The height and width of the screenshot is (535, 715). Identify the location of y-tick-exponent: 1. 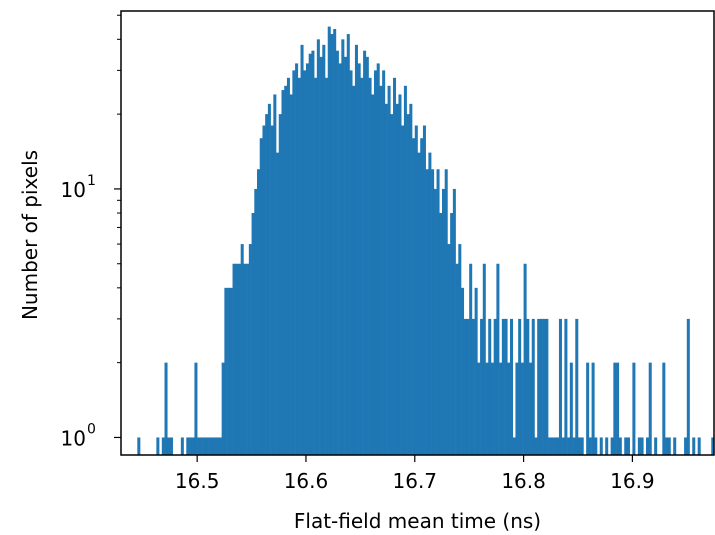
(91, 181).